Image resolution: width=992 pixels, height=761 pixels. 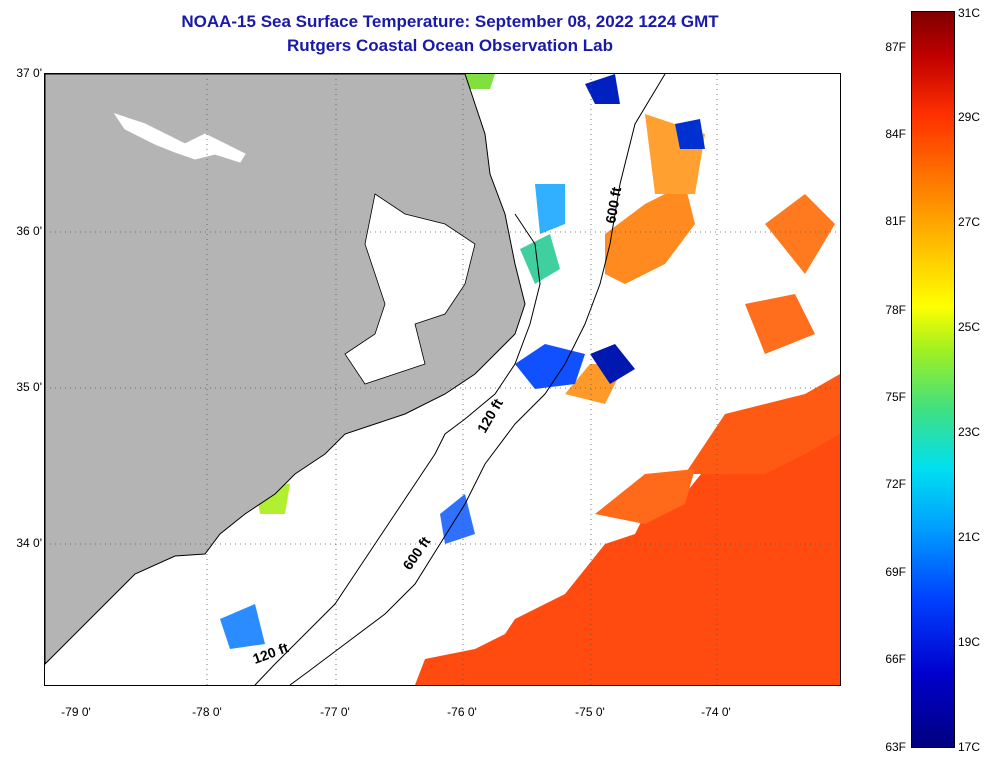 I want to click on map-subtitle: Rutgers Coastal Ocean Observation Lab, so click(x=450, y=45).